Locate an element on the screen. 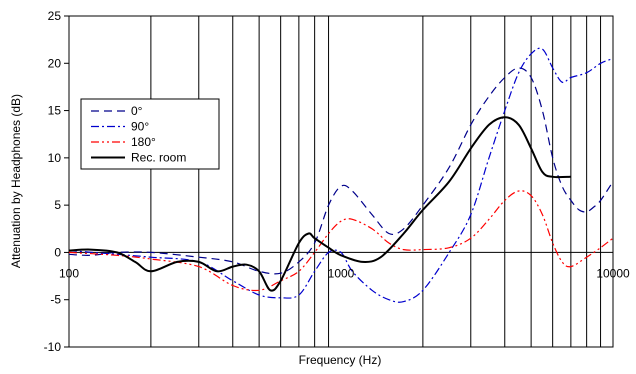  legend-label: Rec. room is located at coordinates (158, 158).